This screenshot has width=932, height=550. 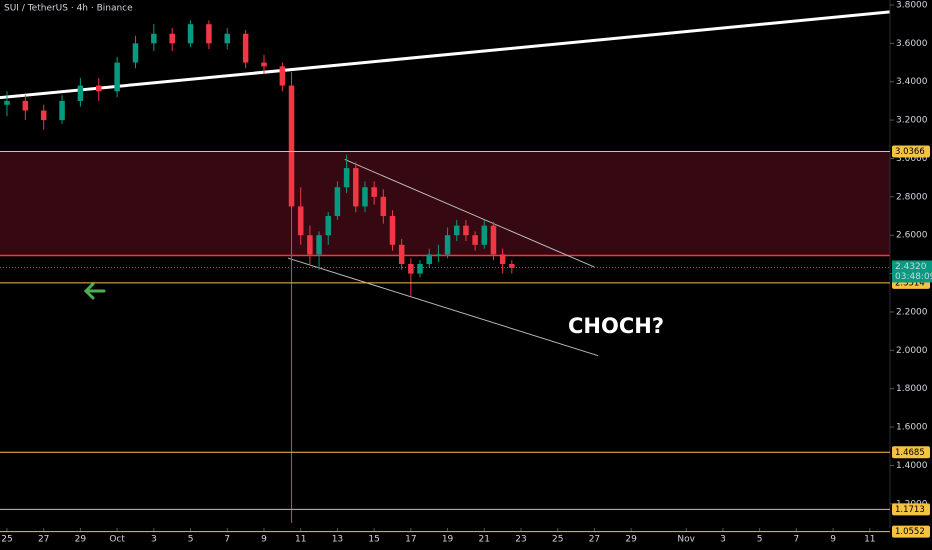 I want to click on annotation: CHOCH?, so click(x=616, y=326).